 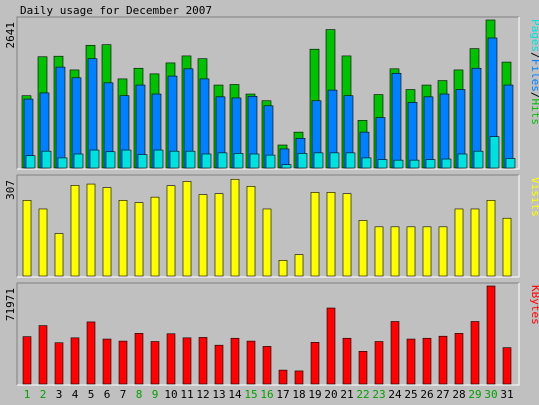 What do you see at coordinates (43, 394) in the screenshot?
I see `x-tick-label-day-2: 2` at bounding box center [43, 394].